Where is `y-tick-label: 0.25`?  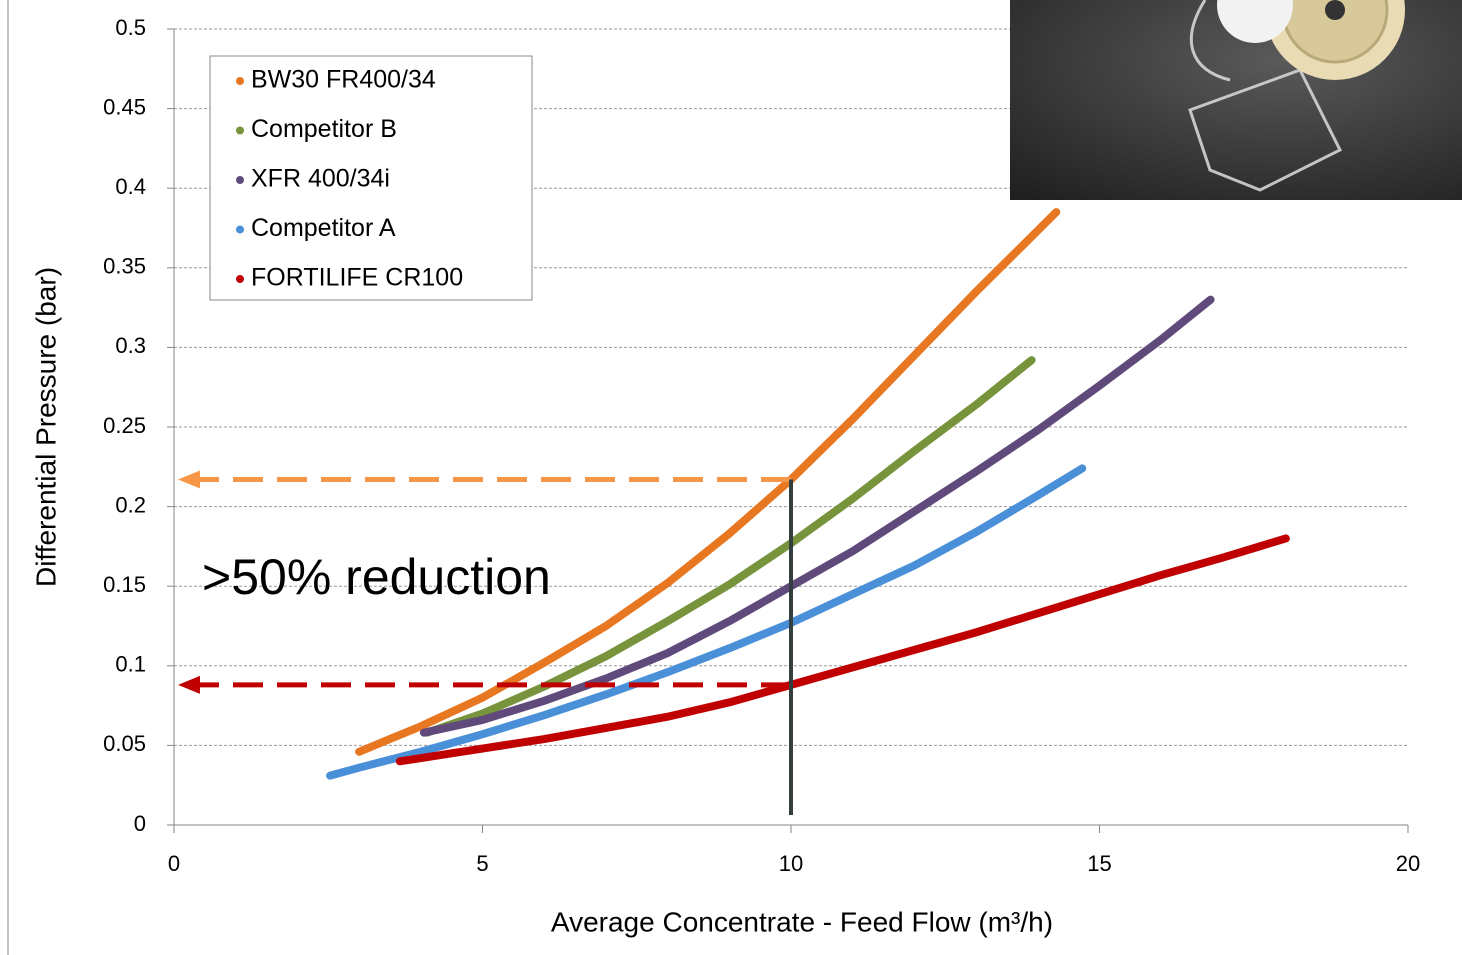 y-tick-label: 0.25 is located at coordinates (124, 425).